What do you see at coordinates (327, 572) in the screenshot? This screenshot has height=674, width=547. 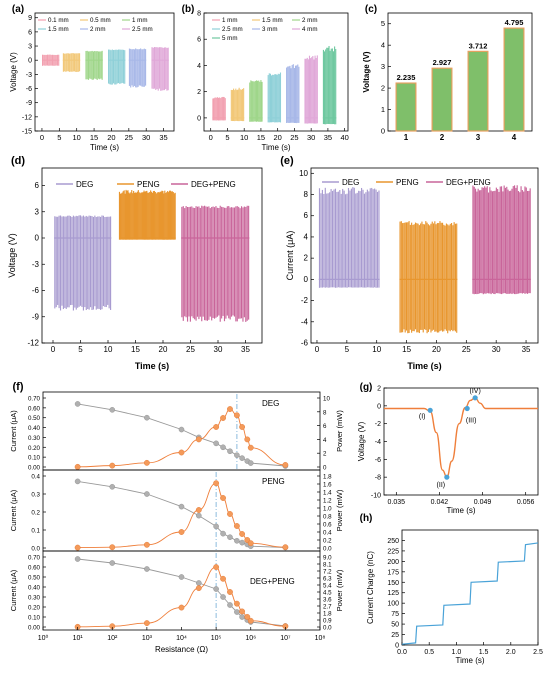 I see `panel-f-power-tick-label: 7.2` at bounding box center [327, 572].